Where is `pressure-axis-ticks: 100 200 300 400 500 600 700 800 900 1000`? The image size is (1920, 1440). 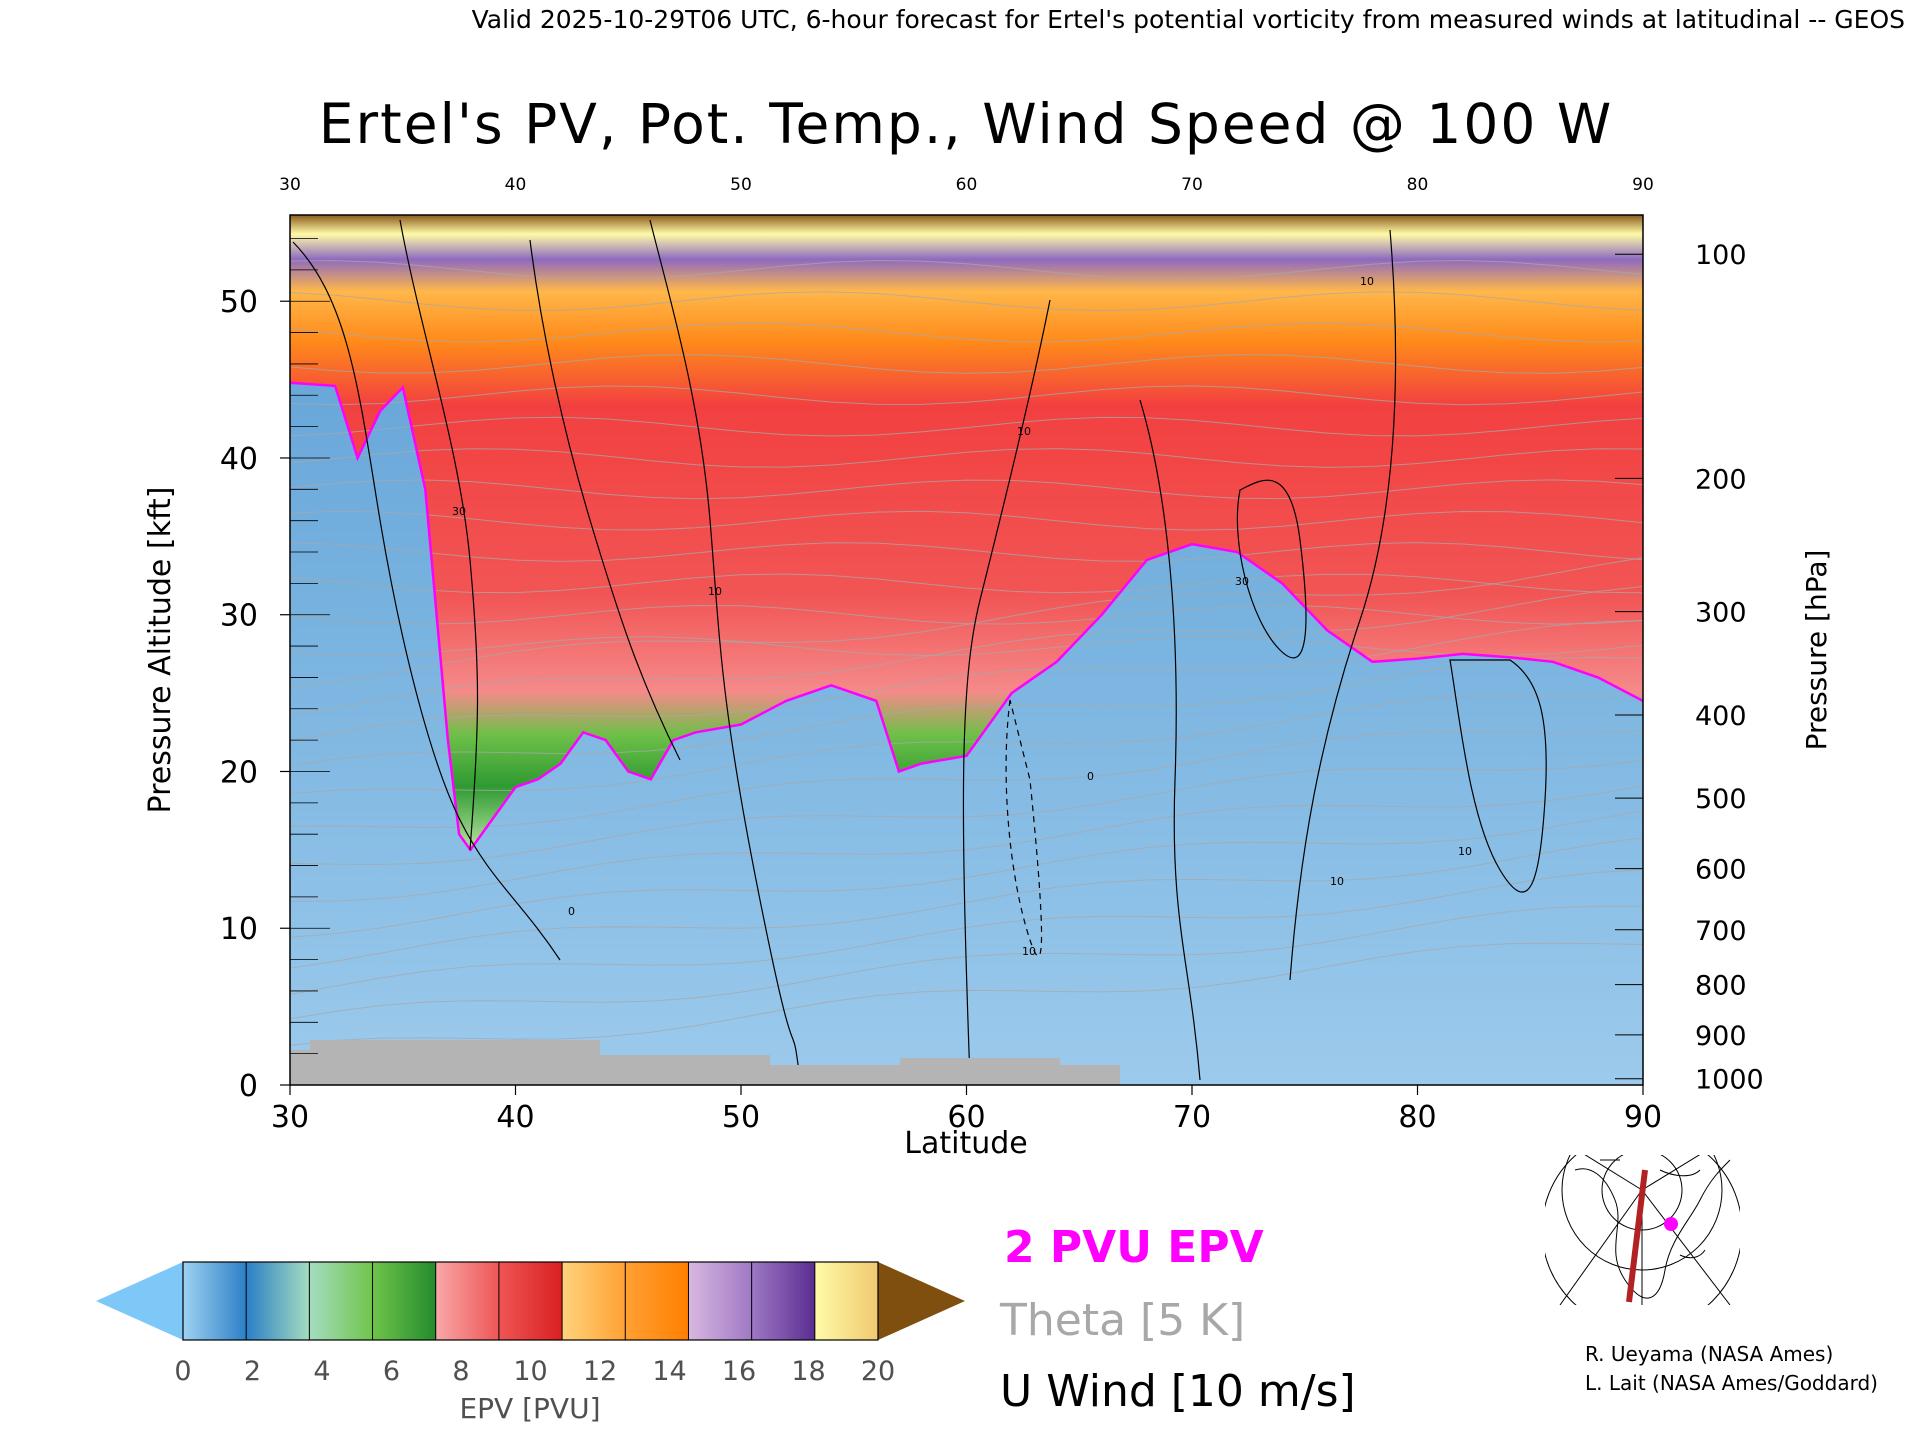
pressure-axis-ticks: 100 200 300 400 500 600 700 800 900 1000 is located at coordinates (1689, 668).